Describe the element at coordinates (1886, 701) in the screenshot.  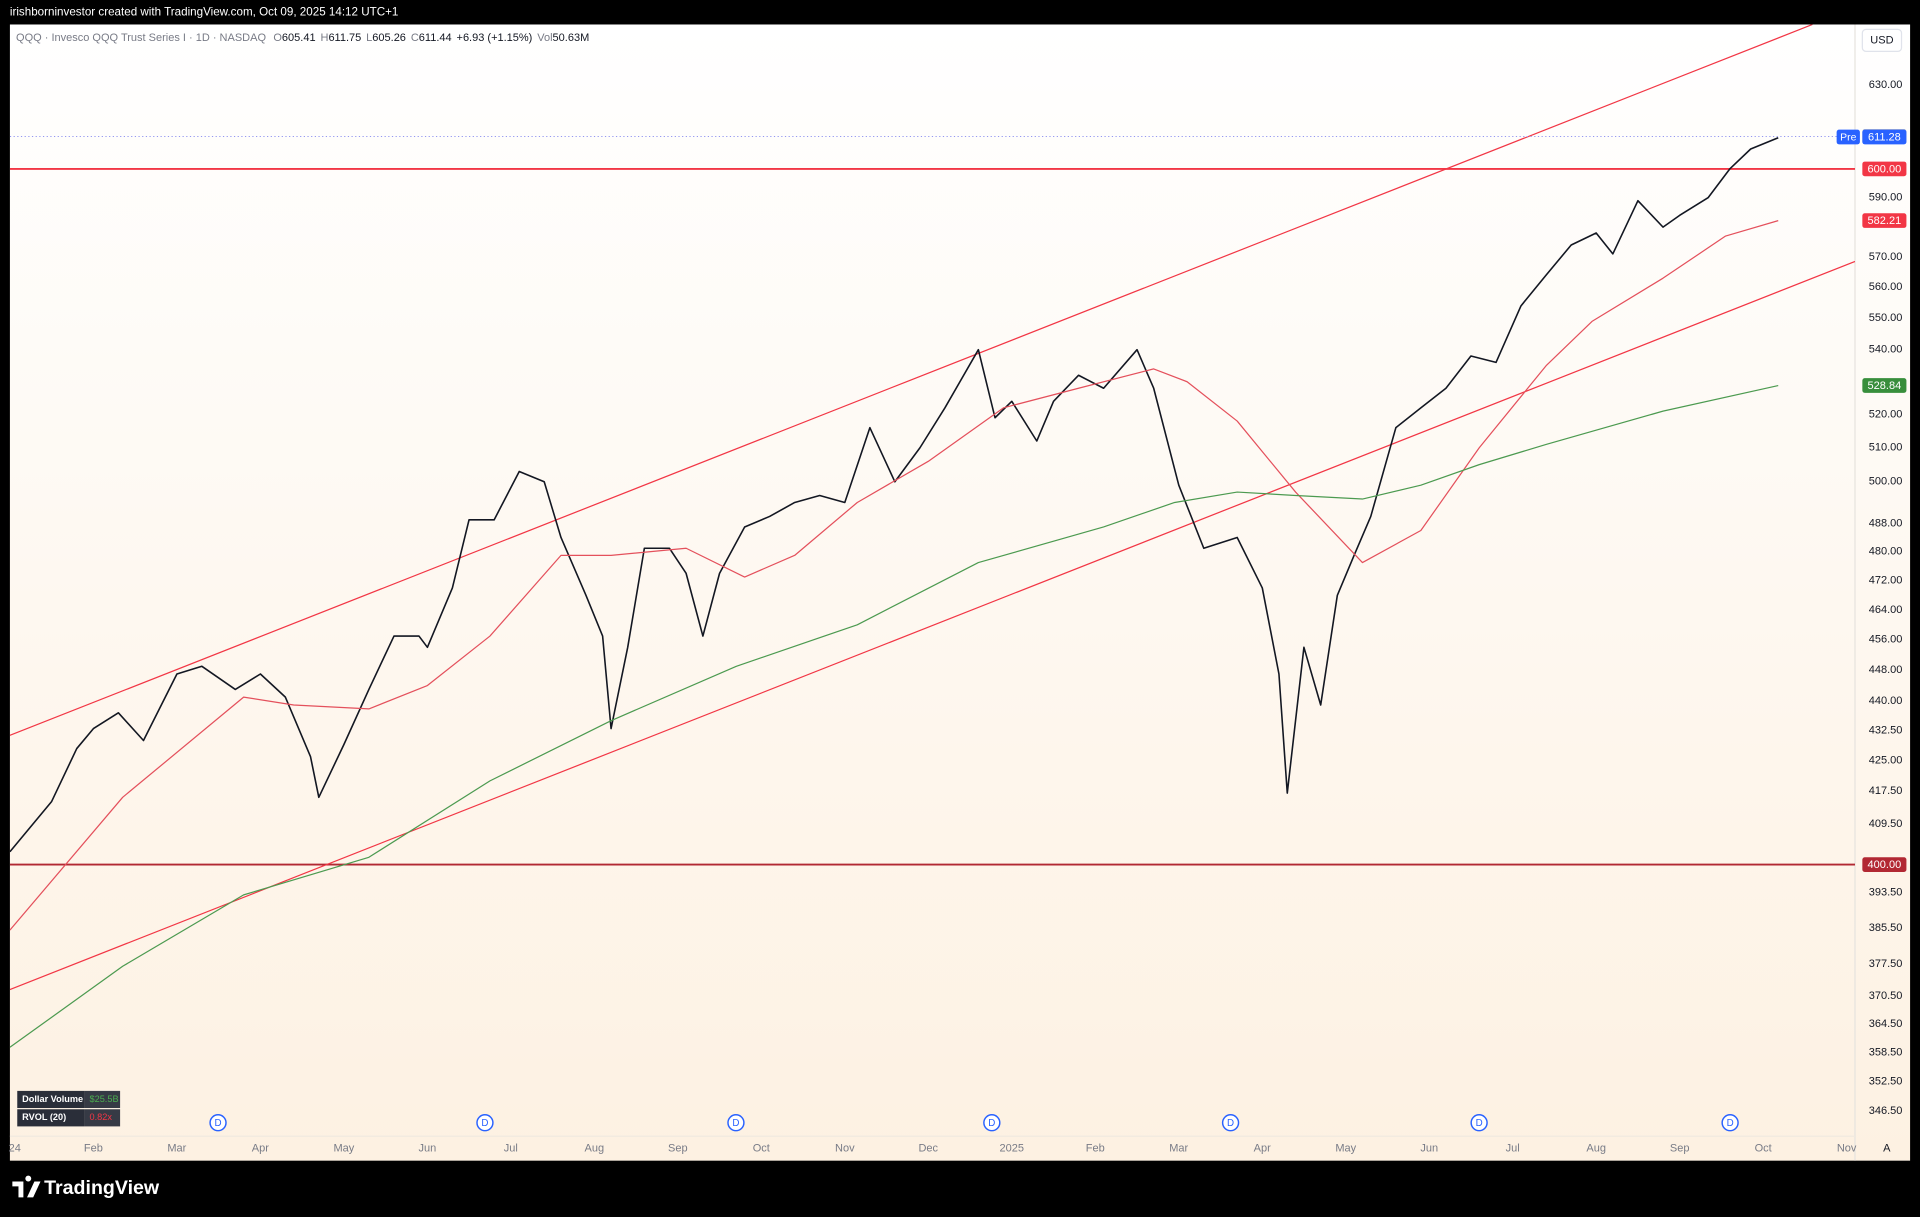
I see `y-tick-label: 440.00` at that location.